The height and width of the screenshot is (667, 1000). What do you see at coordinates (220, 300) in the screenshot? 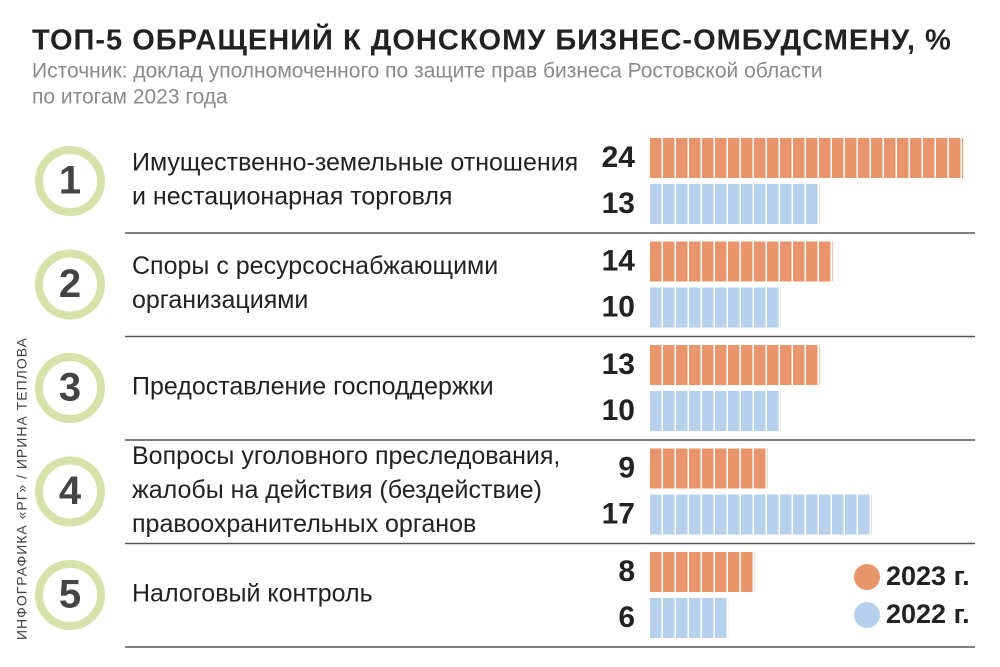
I see `category-label: организациями` at bounding box center [220, 300].